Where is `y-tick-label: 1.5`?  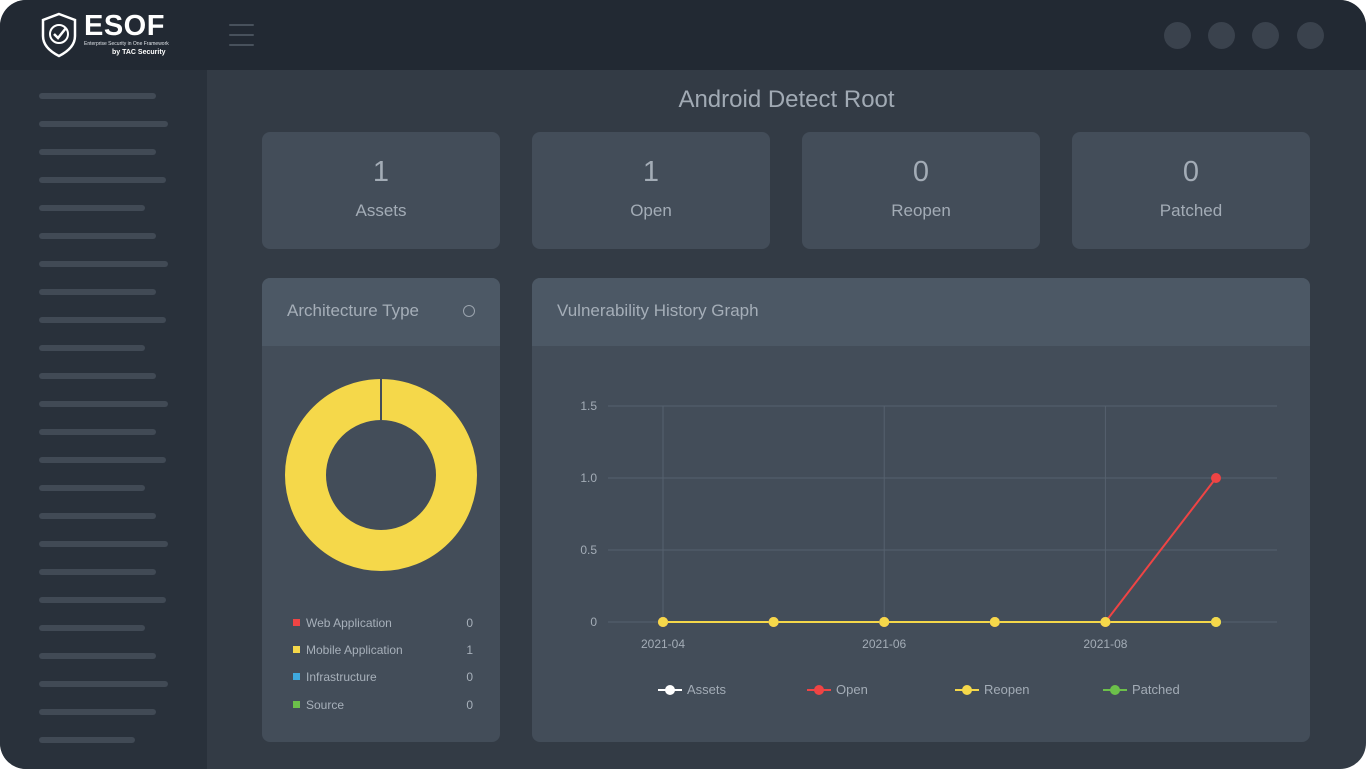 y-tick-label: 1.5 is located at coordinates (588, 406).